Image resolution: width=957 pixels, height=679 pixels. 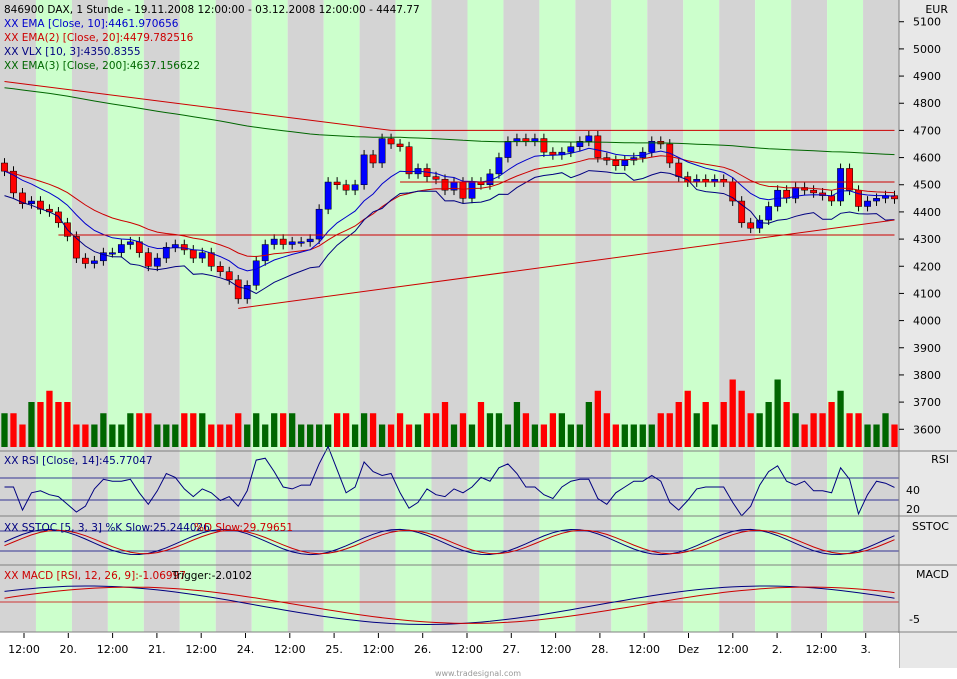 I want to click on footer-watermark: www.tradesignal.com, so click(x=478, y=673).